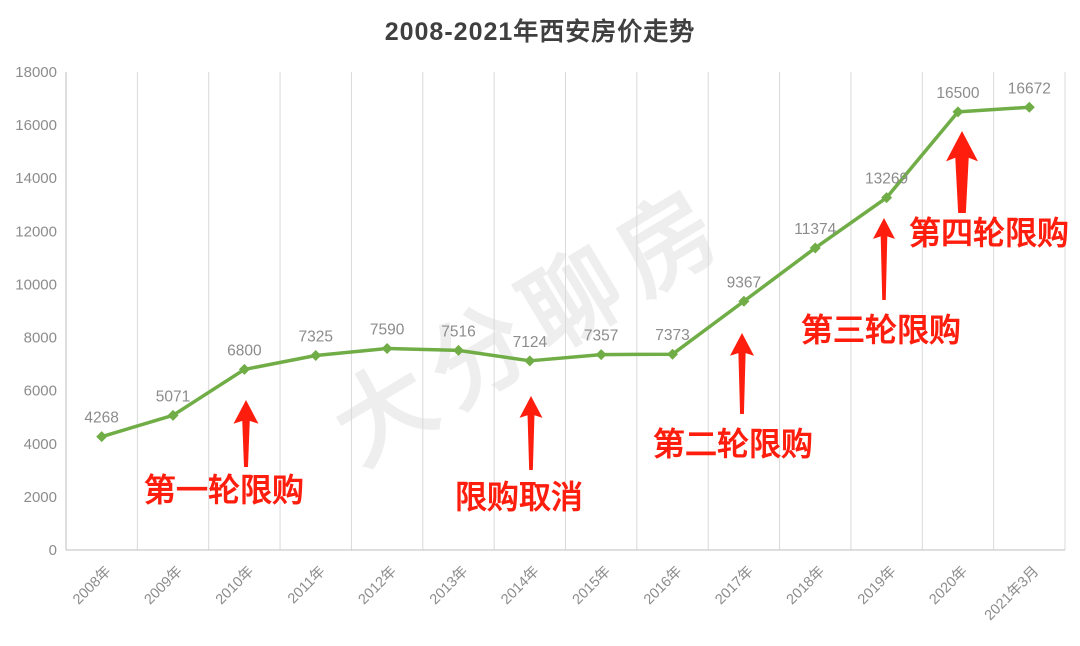  What do you see at coordinates (224, 490) in the screenshot?
I see `annotation-label: 第一轮限购` at bounding box center [224, 490].